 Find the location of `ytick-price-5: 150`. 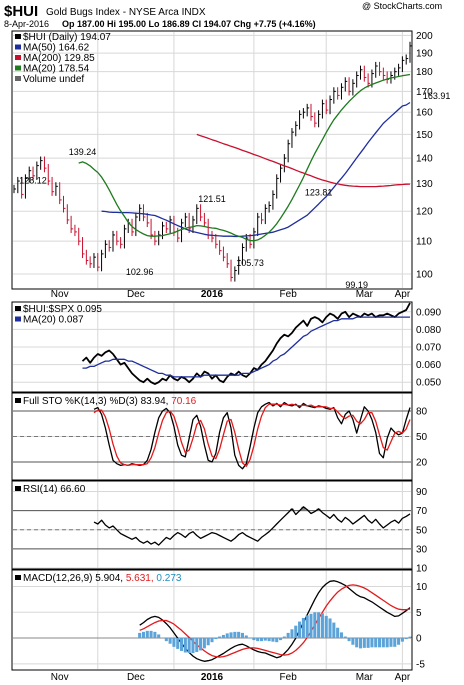

ytick-price-5: 150 is located at coordinates (424, 135).